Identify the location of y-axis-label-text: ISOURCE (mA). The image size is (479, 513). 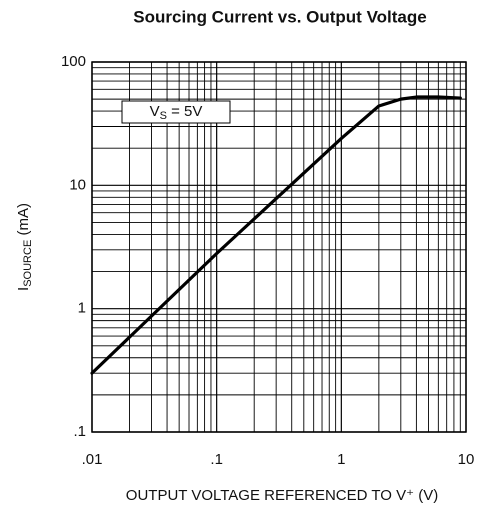
(24, 247).